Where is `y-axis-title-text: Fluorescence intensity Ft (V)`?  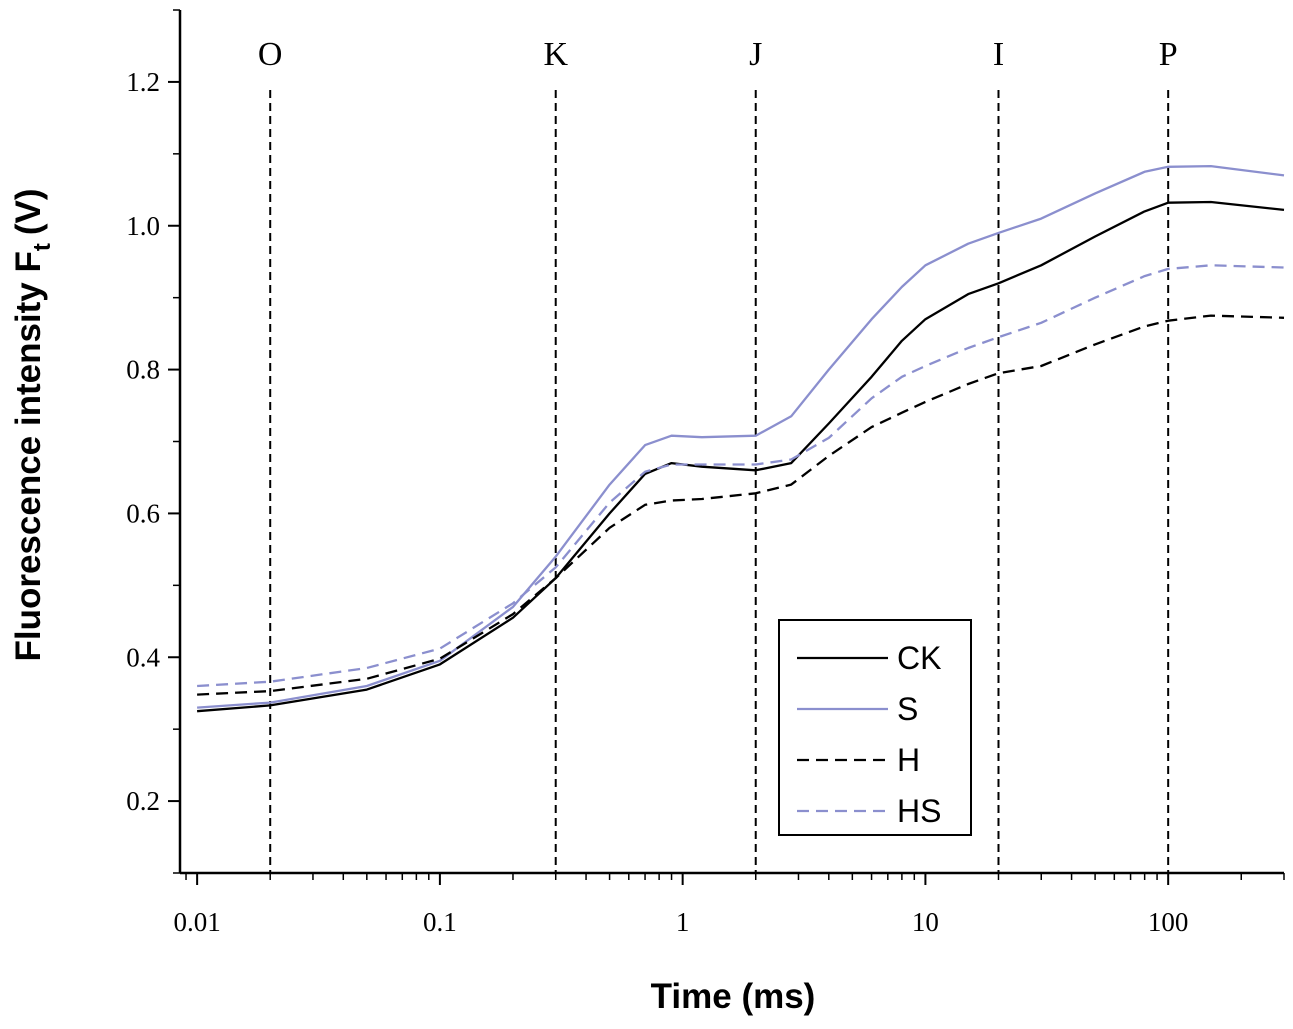 y-axis-title-text: Fluorescence intensity Ft (V) is located at coordinates (32, 424).